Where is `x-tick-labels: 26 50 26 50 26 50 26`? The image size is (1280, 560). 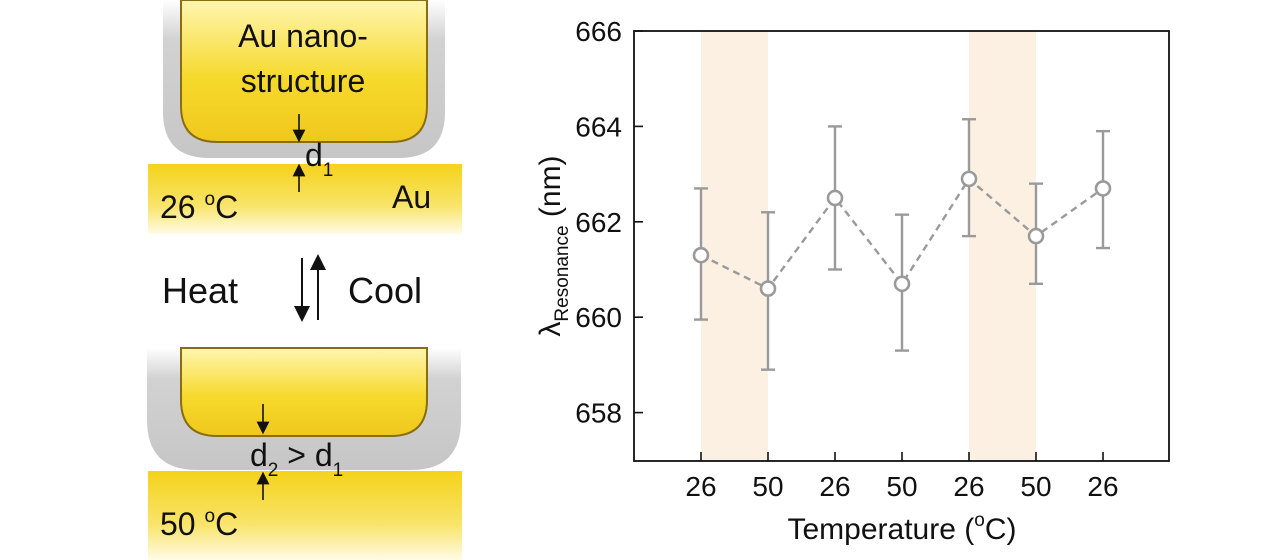
x-tick-labels: 26 50 26 50 26 50 26 is located at coordinates (901, 486).